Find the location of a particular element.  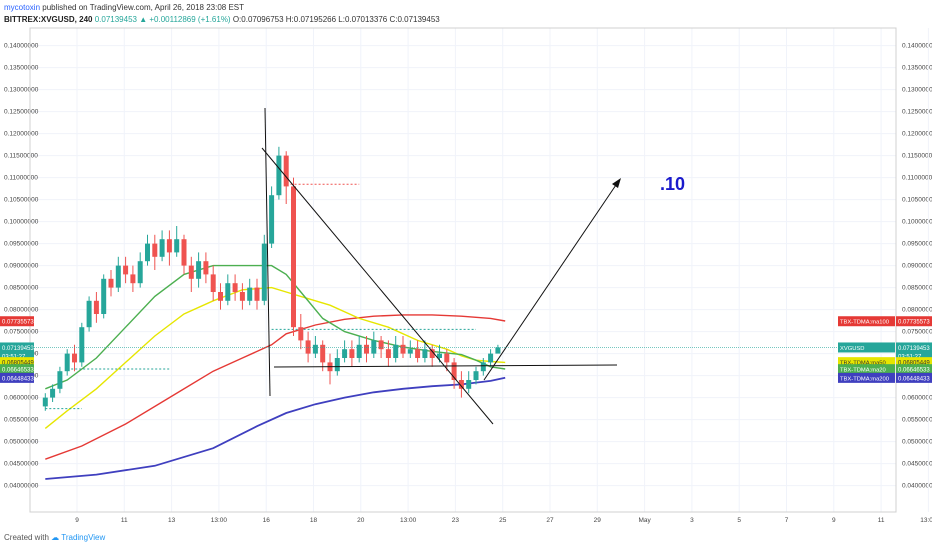

ma50-line is located at coordinates (275, 357).